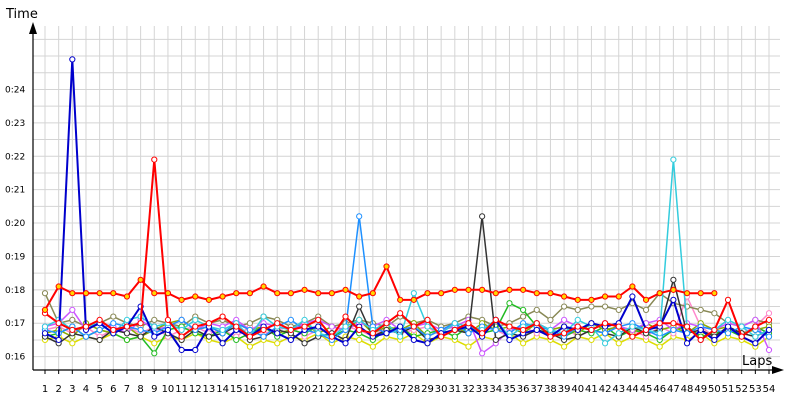  Describe the element at coordinates (550, 389) in the screenshot. I see `x-tick-label: 38` at that location.